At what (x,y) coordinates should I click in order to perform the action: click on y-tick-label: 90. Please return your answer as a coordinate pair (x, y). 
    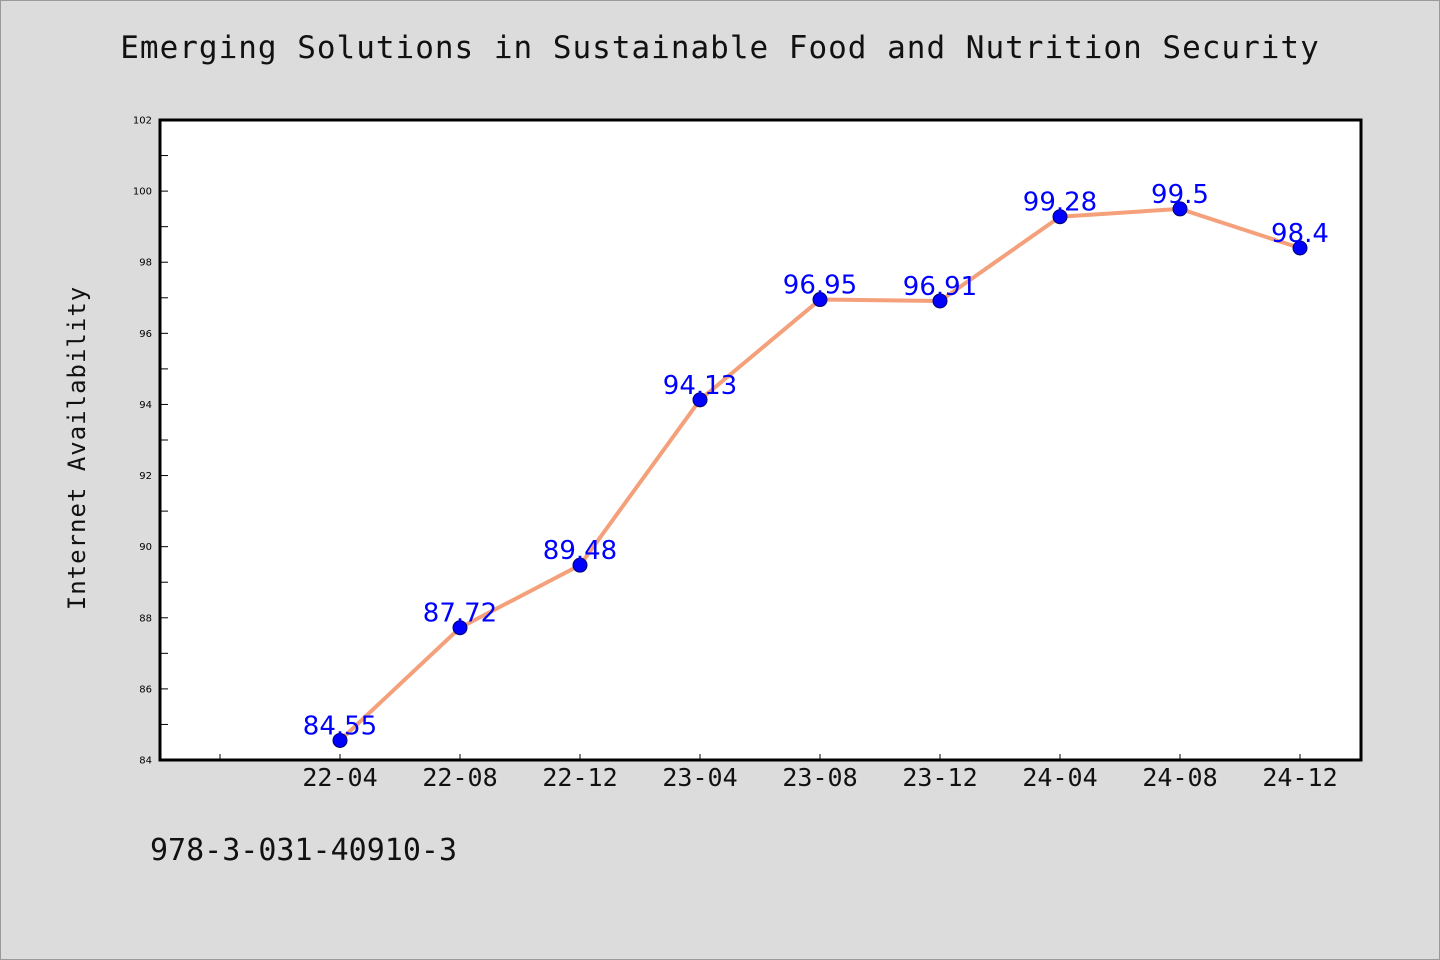
    Looking at the image, I should click on (145, 547).